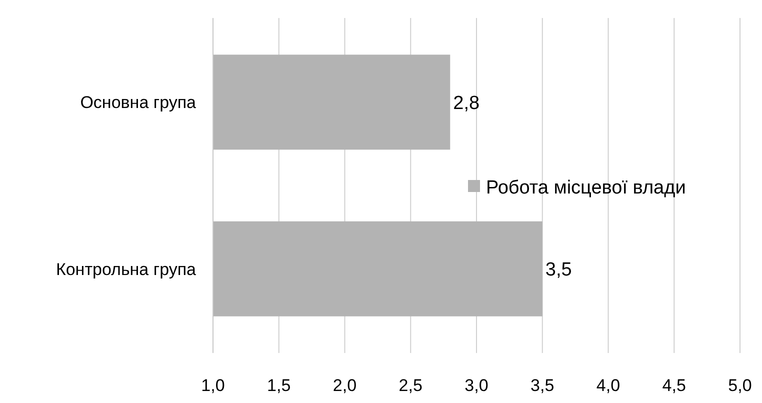 The width and height of the screenshot is (762, 403). Describe the element at coordinates (213, 385) in the screenshot. I see `x-tick-label: 1,0` at that location.